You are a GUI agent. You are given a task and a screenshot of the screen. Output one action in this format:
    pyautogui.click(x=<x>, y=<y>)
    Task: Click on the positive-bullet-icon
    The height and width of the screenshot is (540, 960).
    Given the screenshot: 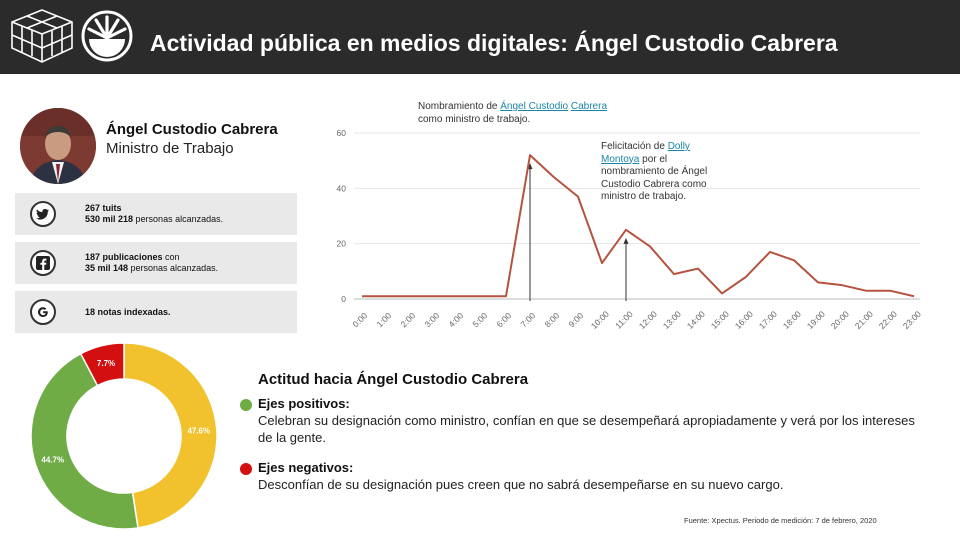 What is the action you would take?
    pyautogui.click(x=246, y=405)
    